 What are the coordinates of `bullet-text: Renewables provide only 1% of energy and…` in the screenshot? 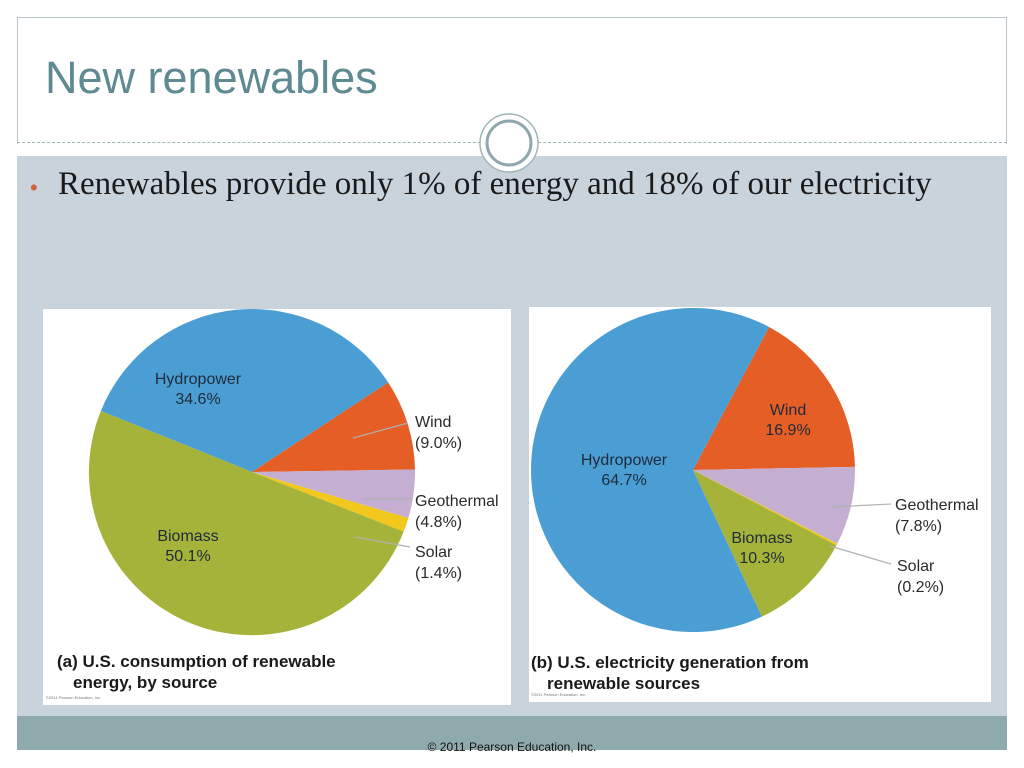 It's located at (495, 184).